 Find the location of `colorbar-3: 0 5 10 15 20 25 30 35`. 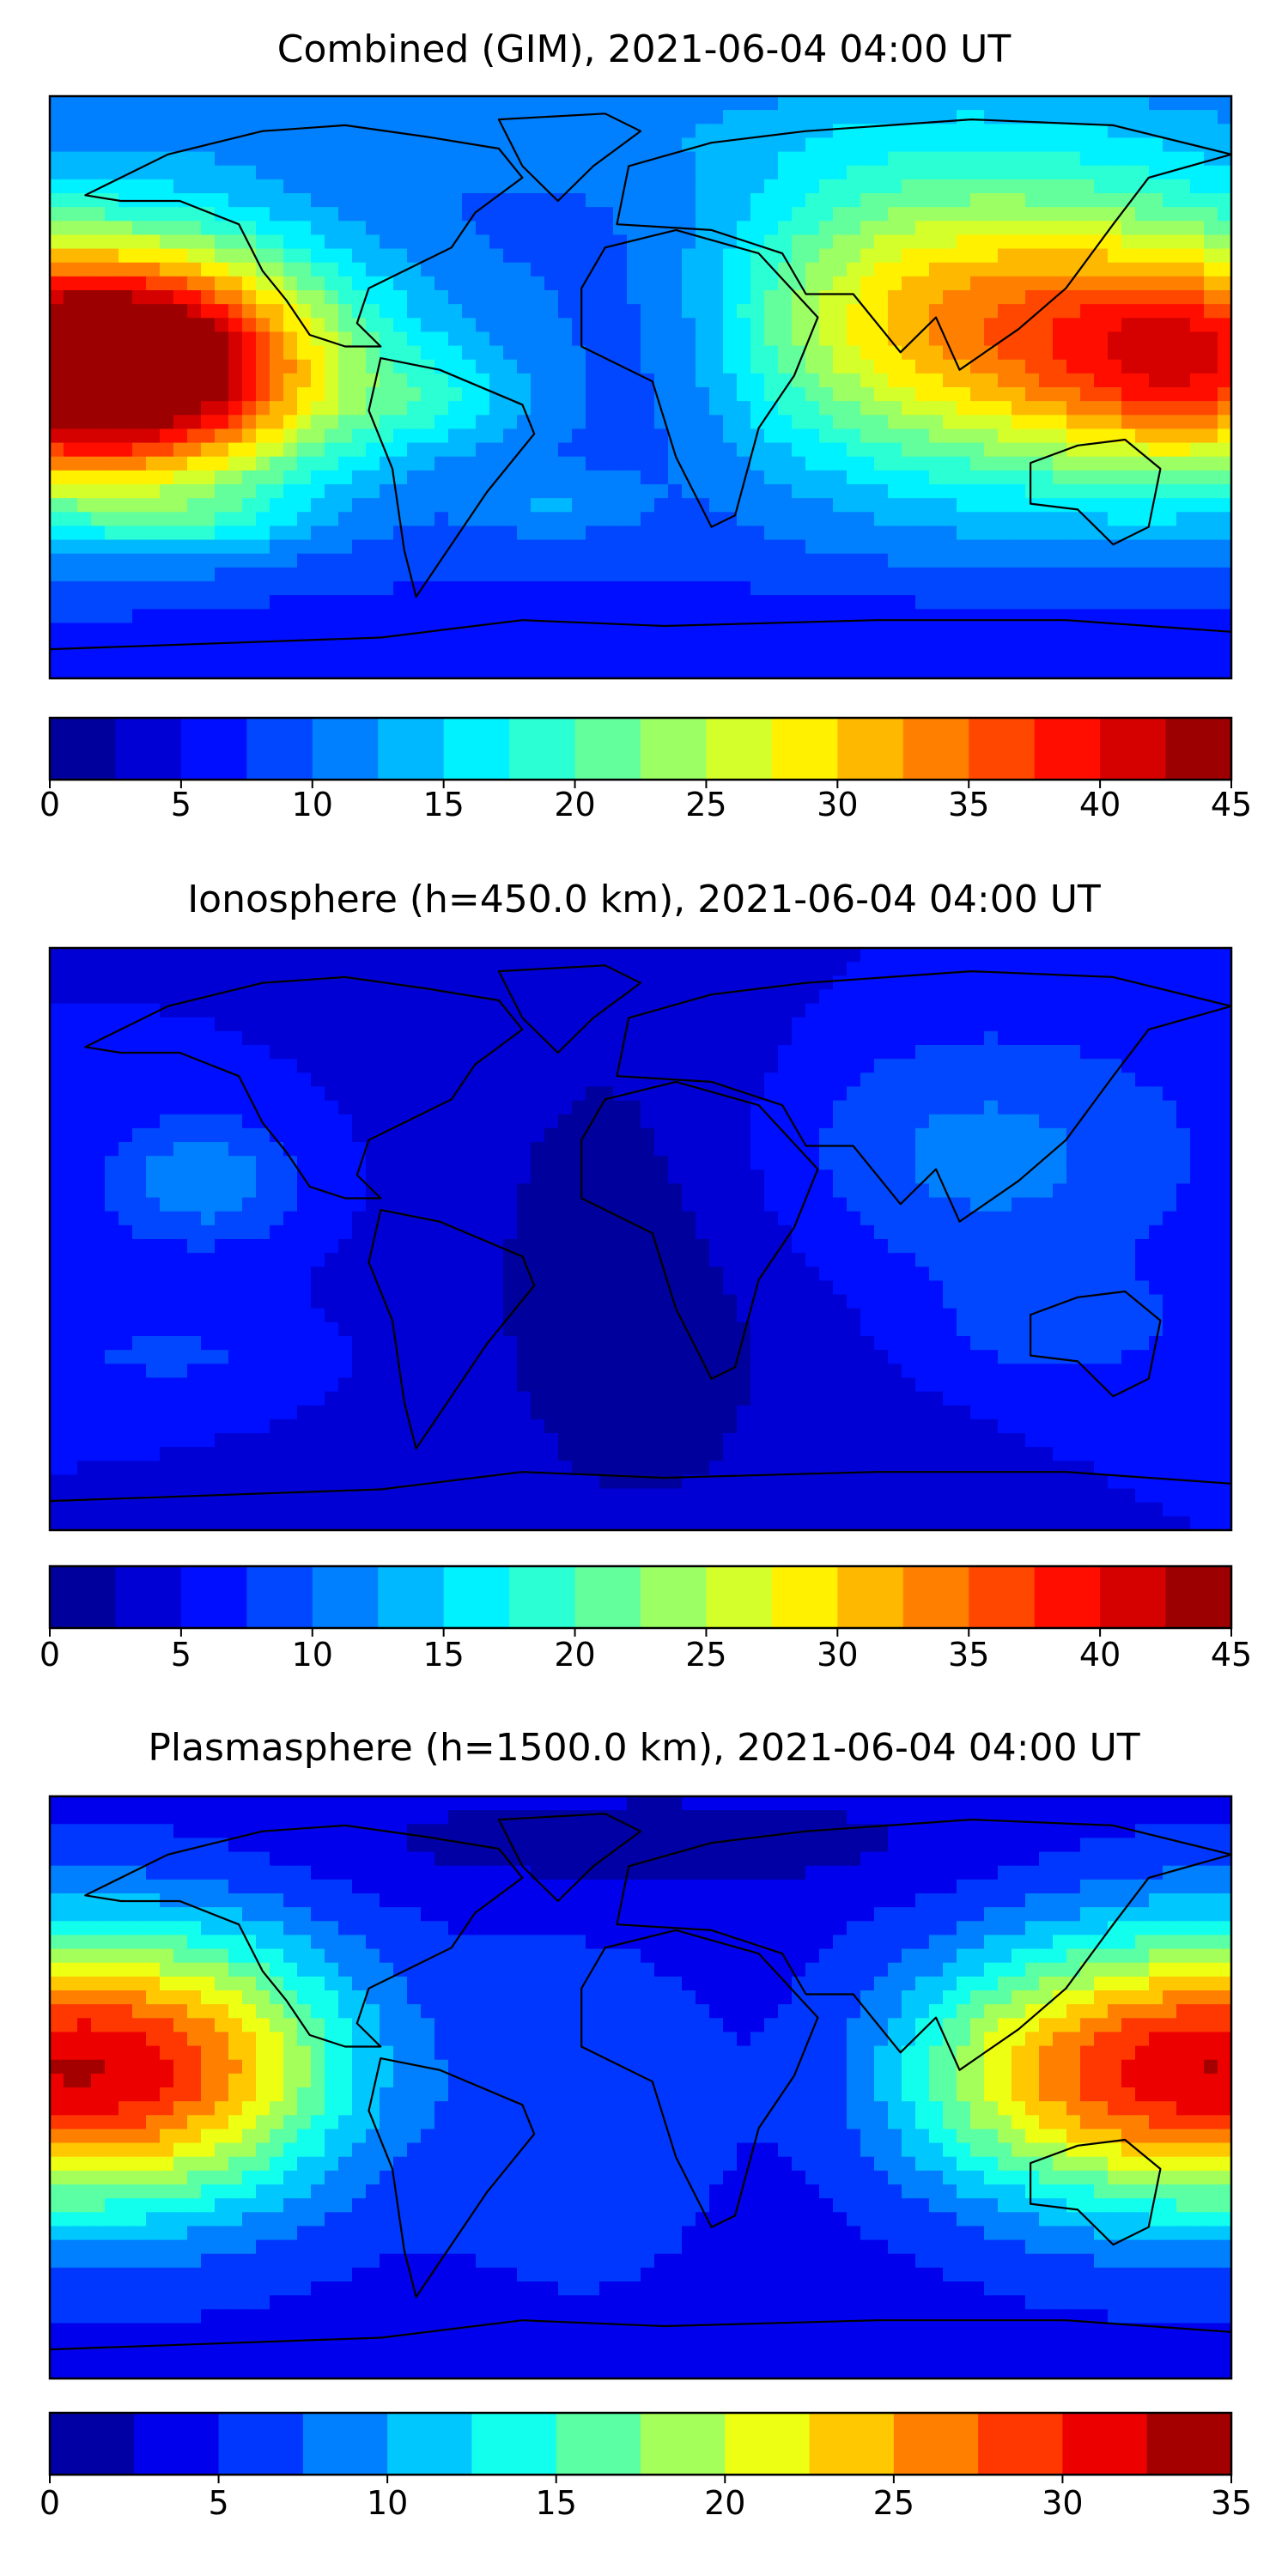

colorbar-3: 0 5 10 15 20 25 30 35 is located at coordinates (645, 2466).